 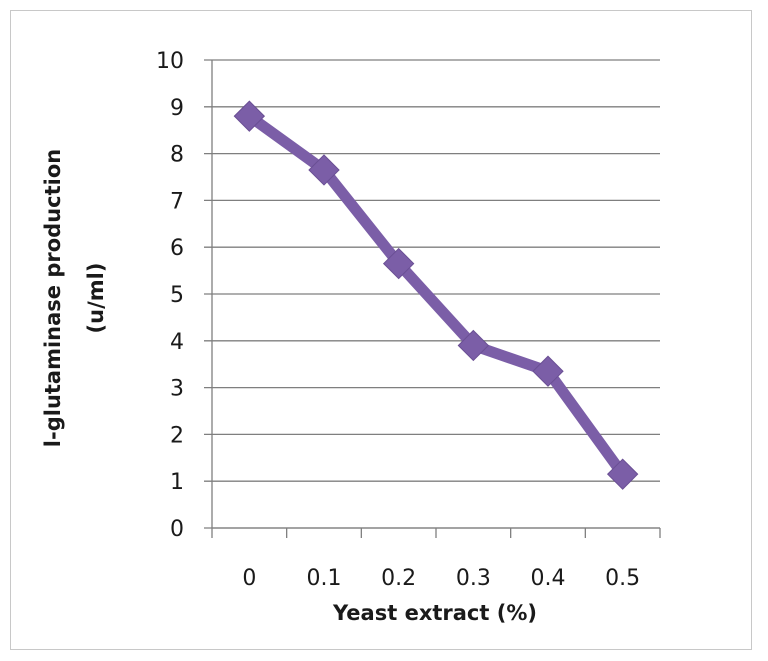 I want to click on y-tick-label-5: 5, so click(x=177, y=295).